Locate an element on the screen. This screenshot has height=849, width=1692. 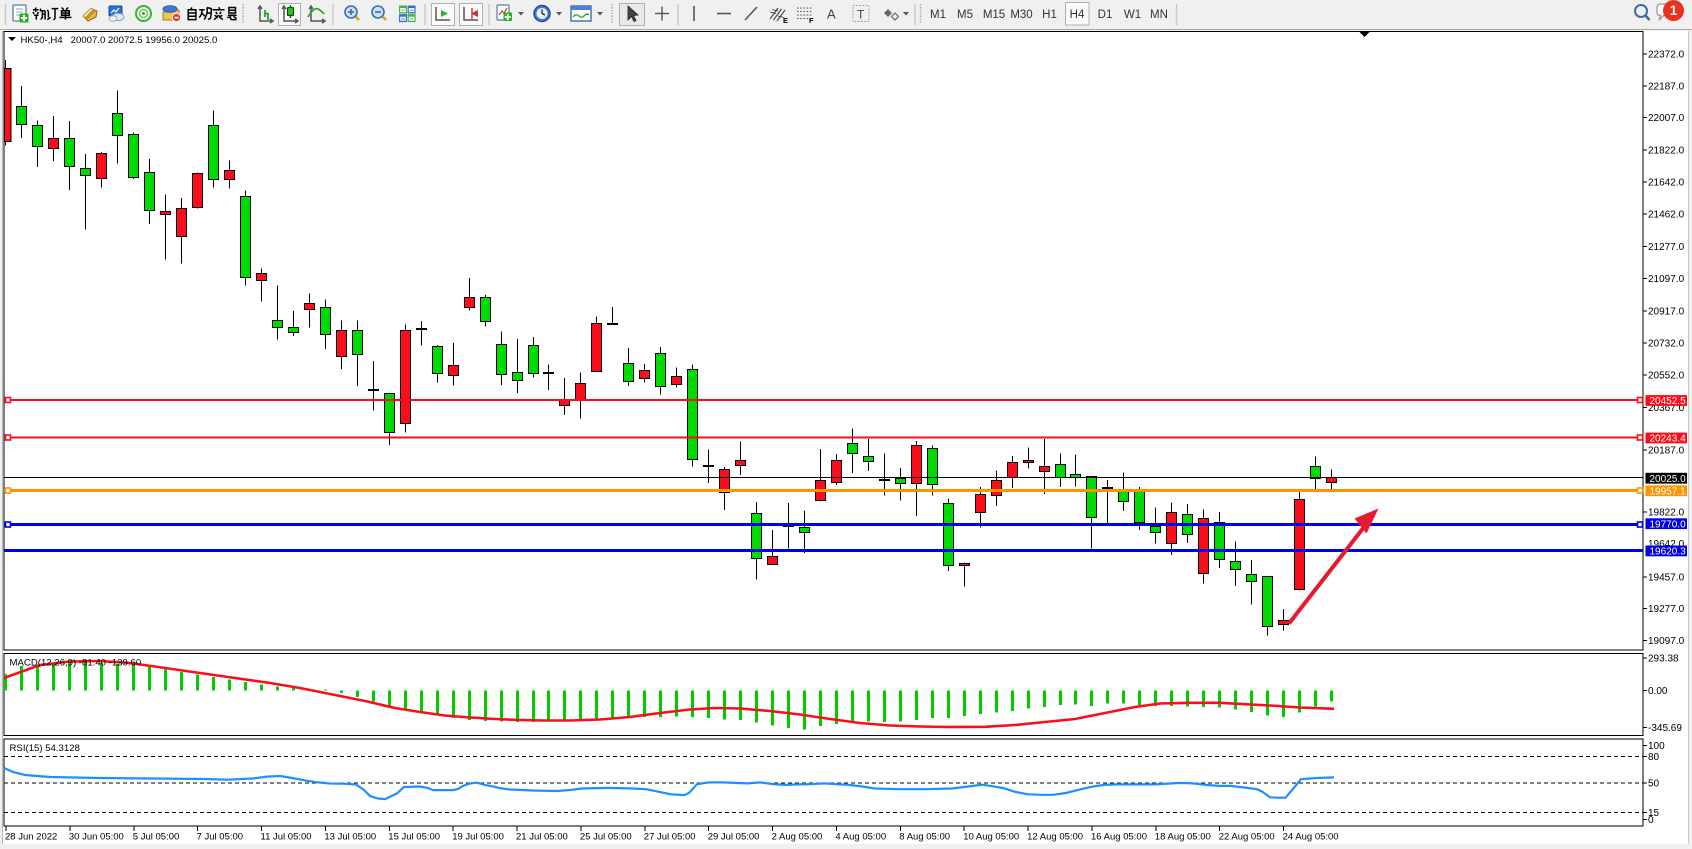
svg-text: 19770.0 is located at coordinates (1668, 524).